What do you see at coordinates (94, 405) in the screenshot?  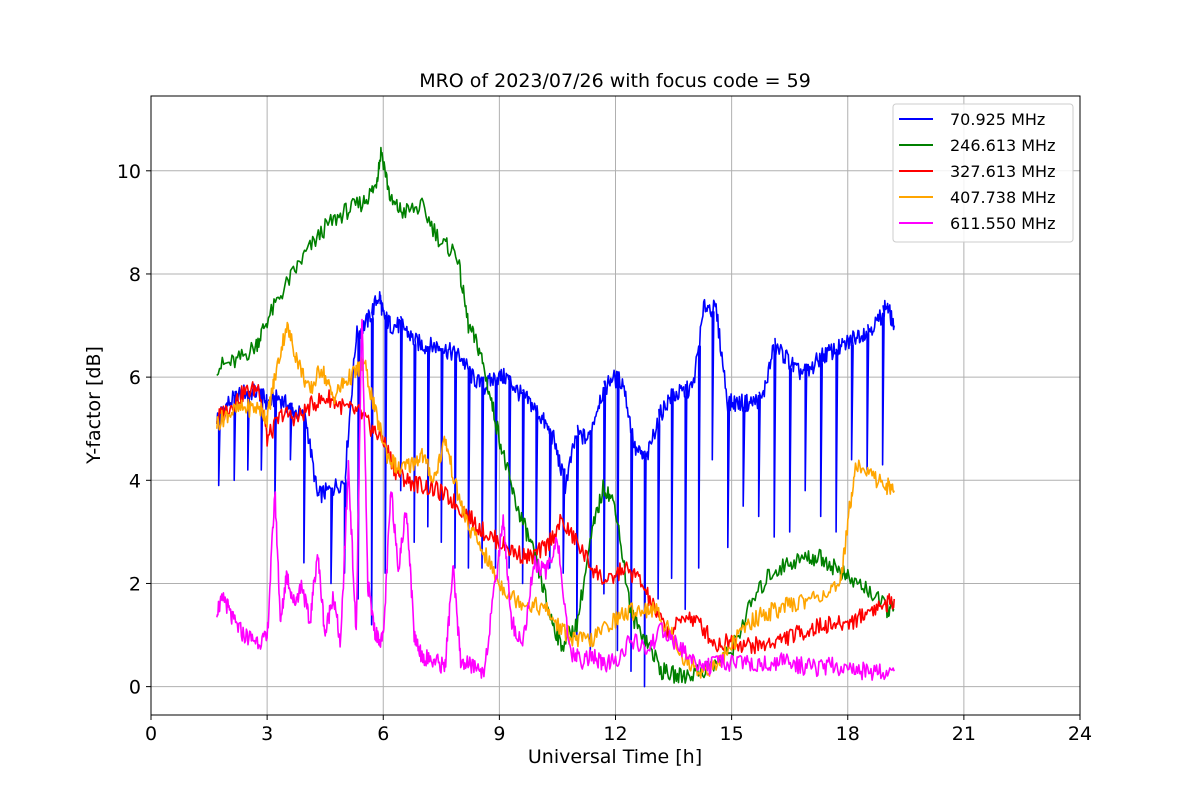 I see `y-axis-label: Y-factor [dB]` at bounding box center [94, 405].